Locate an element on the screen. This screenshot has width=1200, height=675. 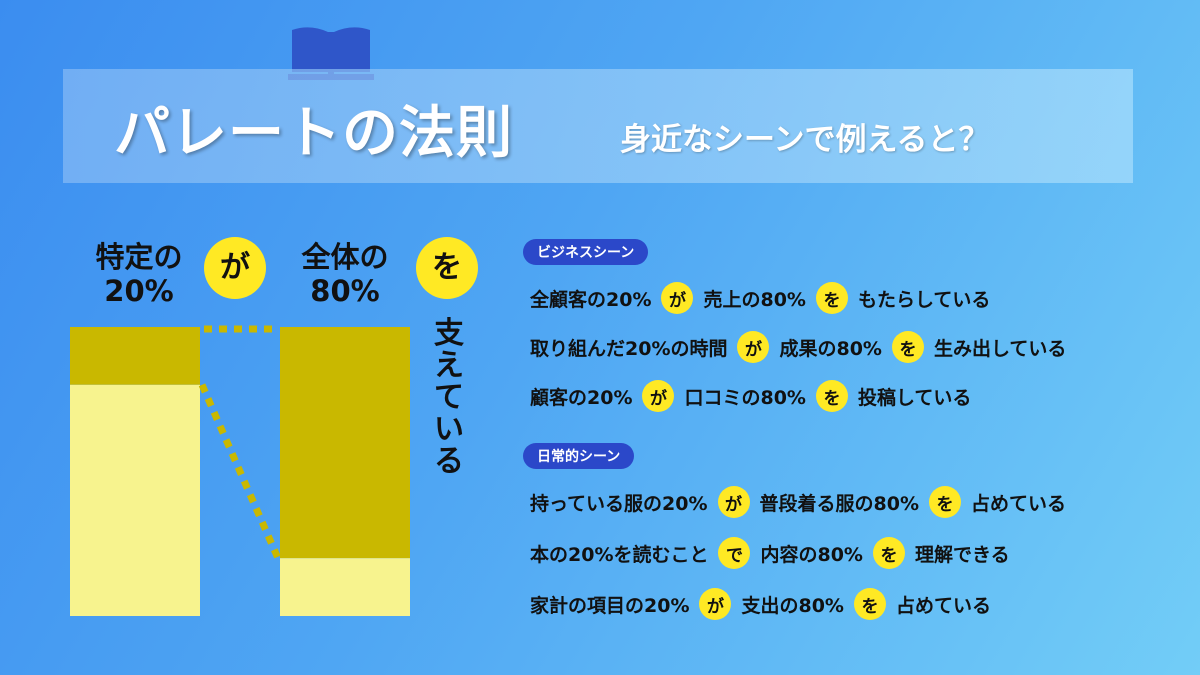
vertical-char: て is located at coordinates (449, 397).